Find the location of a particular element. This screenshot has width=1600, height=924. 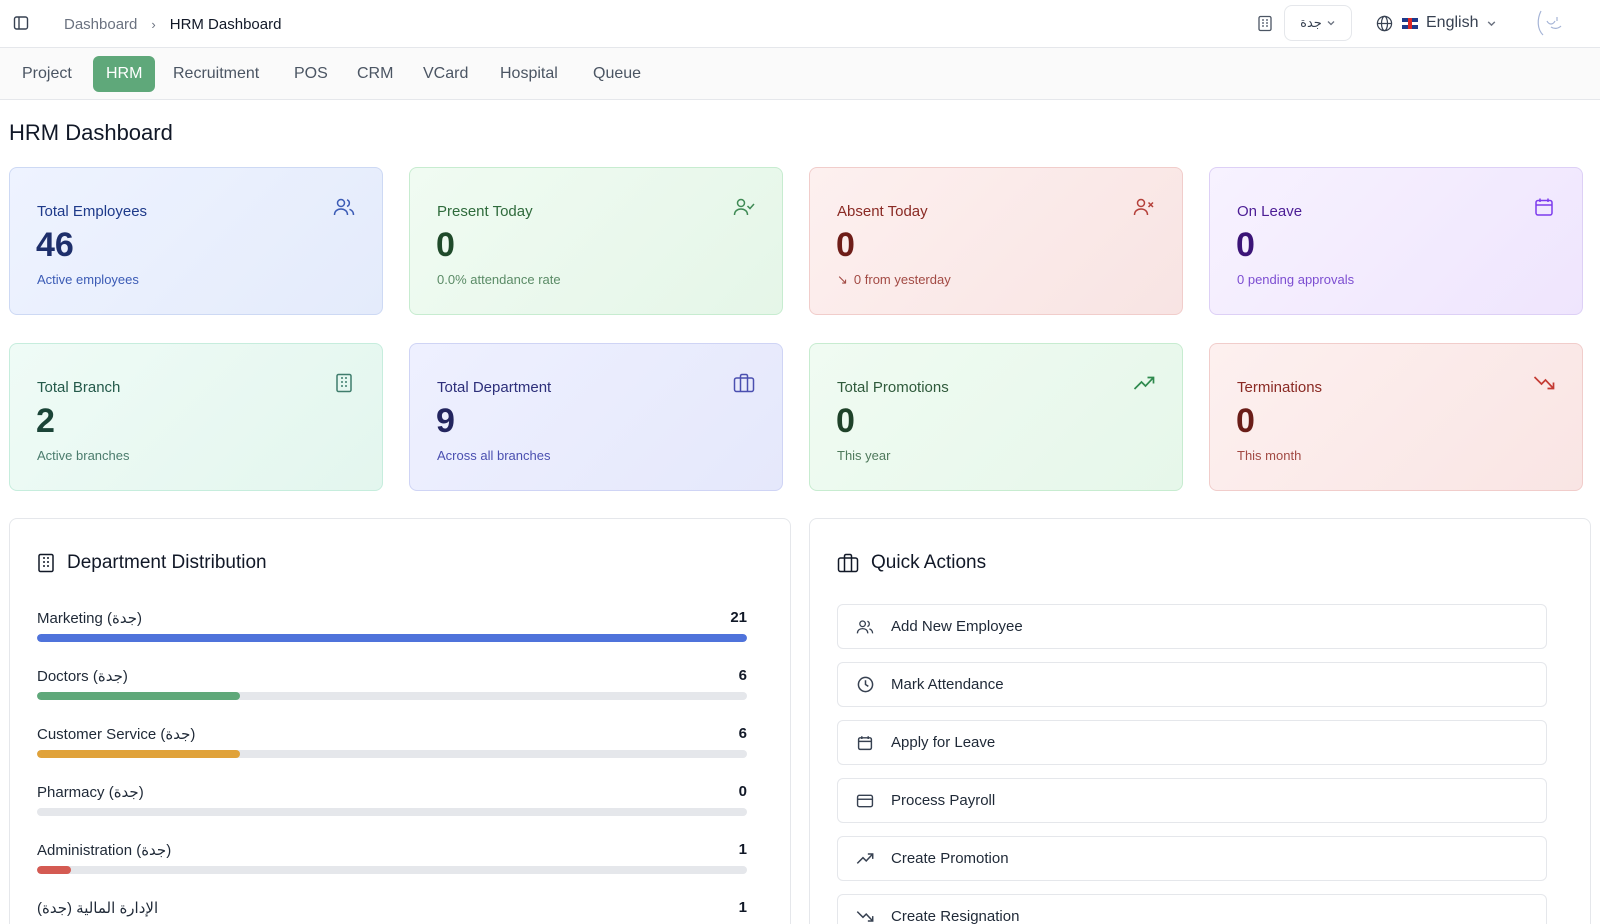

company-logo is located at coordinates (1550, 23).